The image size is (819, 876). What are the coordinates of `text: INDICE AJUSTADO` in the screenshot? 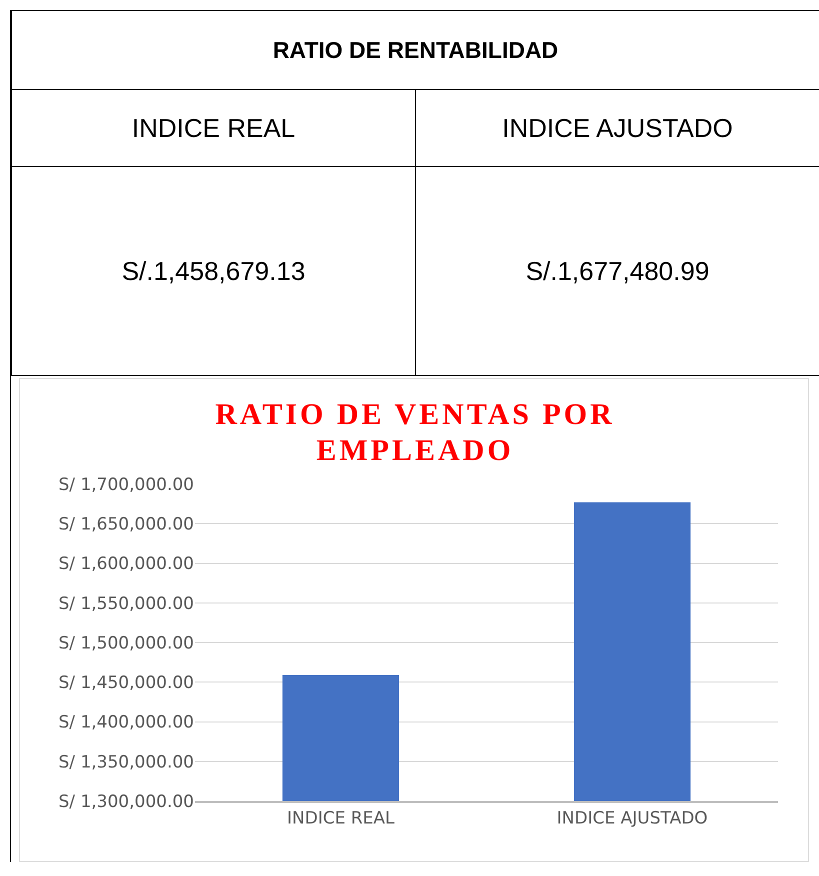 It's located at (617, 128).